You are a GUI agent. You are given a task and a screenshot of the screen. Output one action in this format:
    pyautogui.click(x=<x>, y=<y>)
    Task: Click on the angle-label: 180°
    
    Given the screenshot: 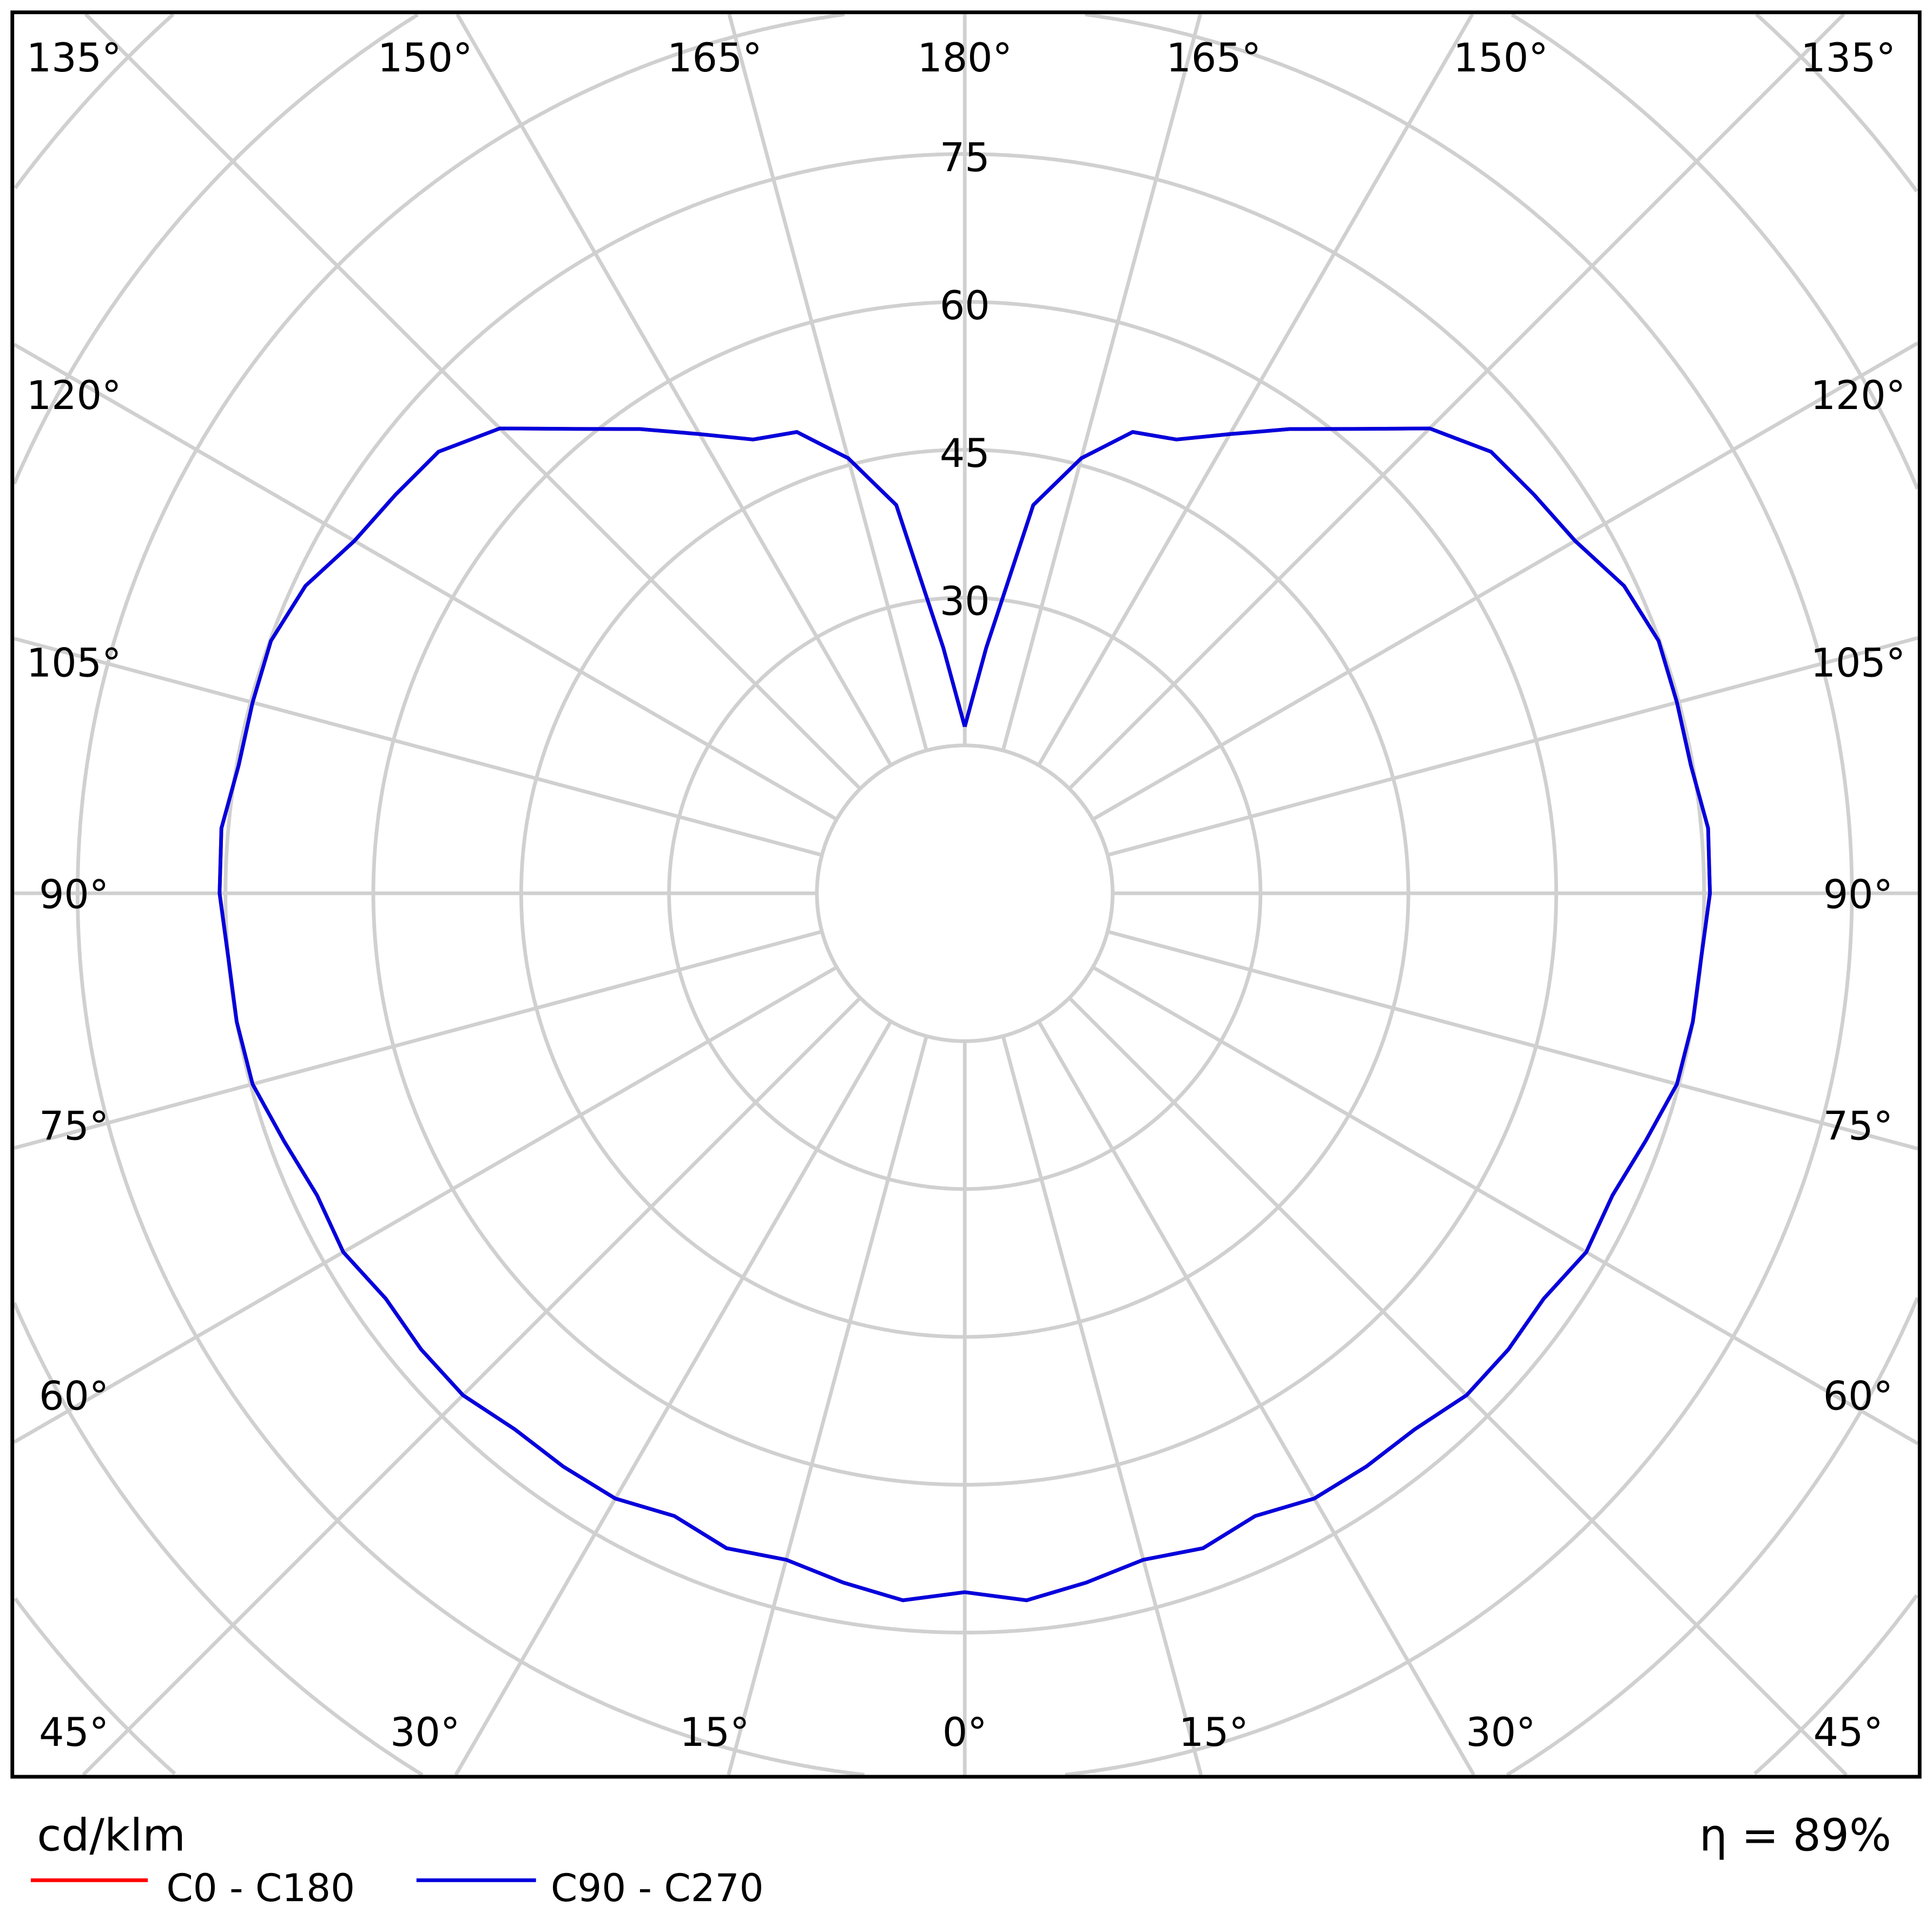 What is the action you would take?
    pyautogui.click(x=964, y=58)
    